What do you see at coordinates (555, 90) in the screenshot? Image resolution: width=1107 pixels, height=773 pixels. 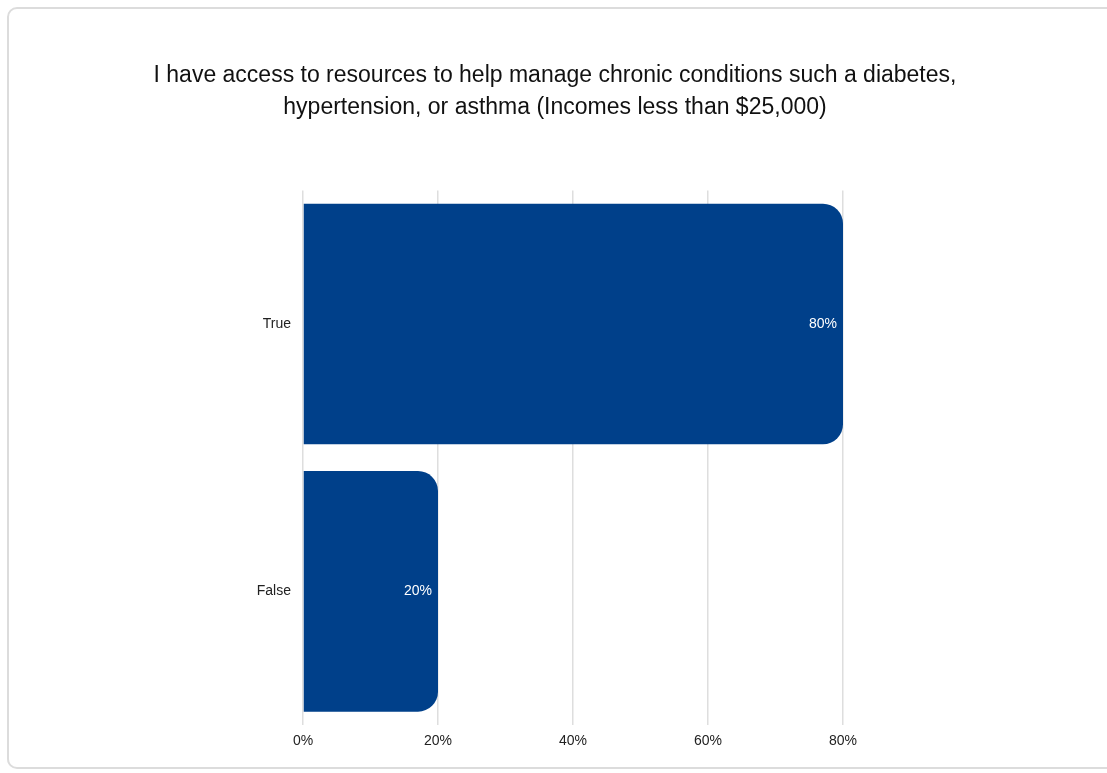 I see `chart-title: I have access to resources to help manage chronic conditions such a diabetes, hypertension, or asthma (Incomes less than $25,000)` at bounding box center [555, 90].